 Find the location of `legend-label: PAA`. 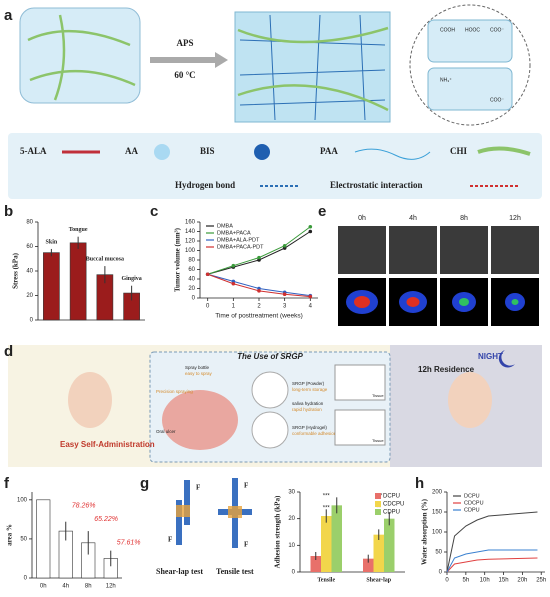

legend-label: PAA is located at coordinates (329, 151).